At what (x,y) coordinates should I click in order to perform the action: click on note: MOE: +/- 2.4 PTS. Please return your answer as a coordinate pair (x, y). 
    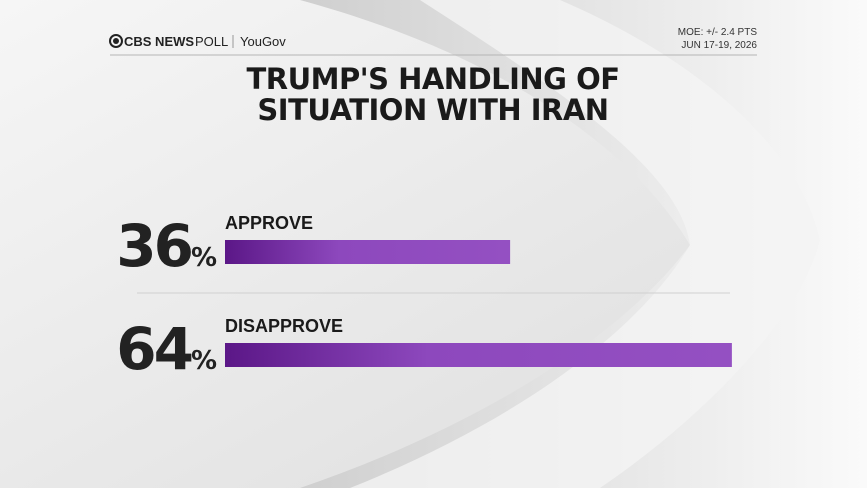
    Looking at the image, I should click on (718, 32).